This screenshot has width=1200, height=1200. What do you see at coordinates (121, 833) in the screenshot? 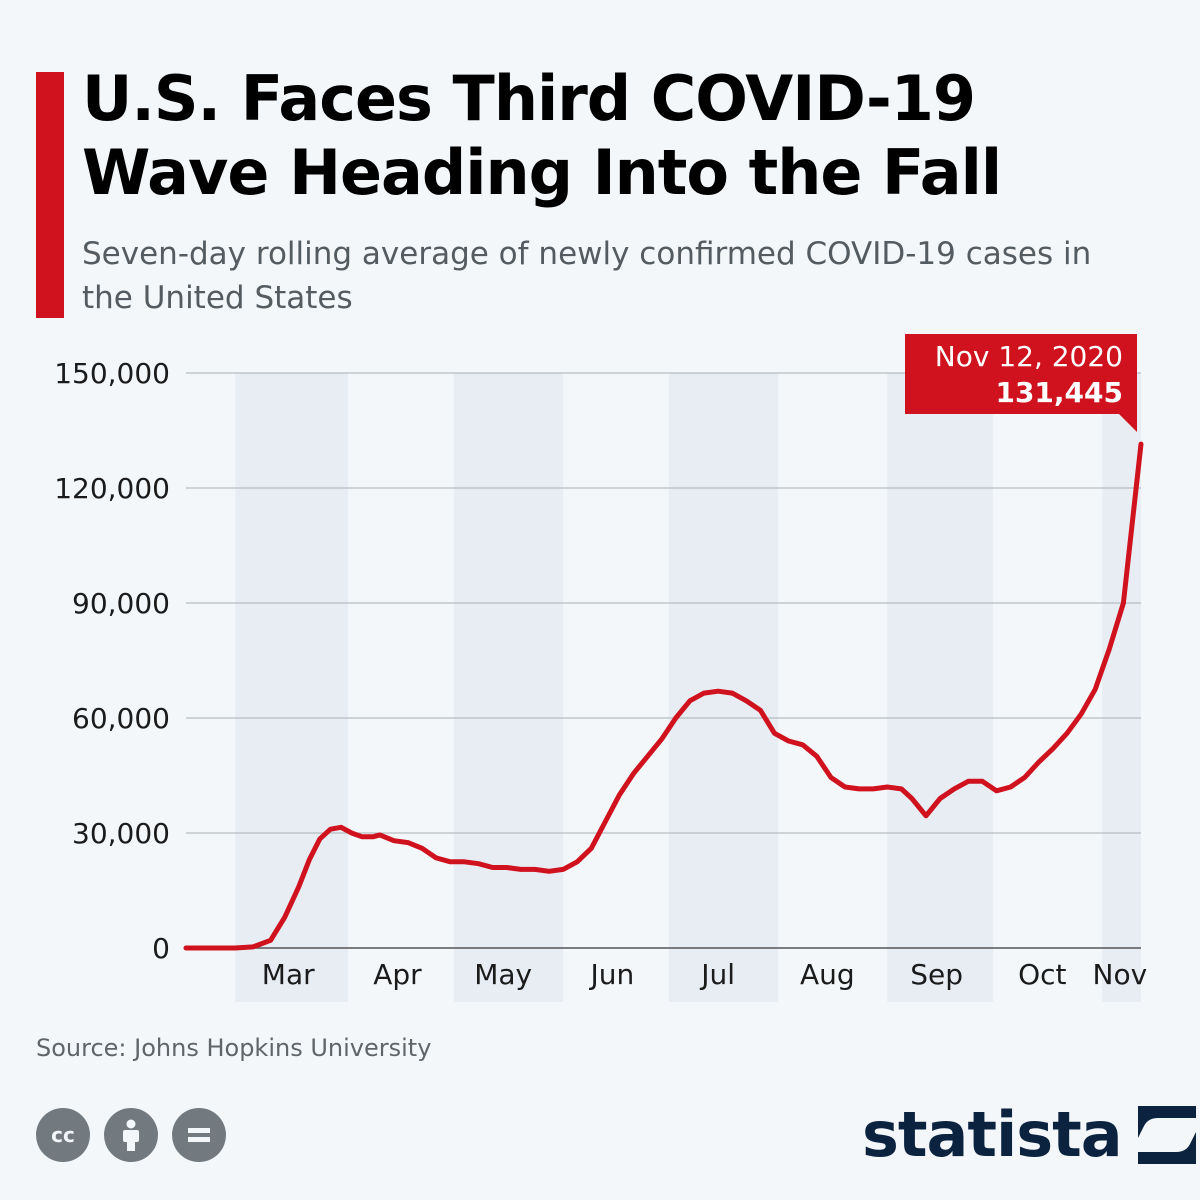
I see `y-tick-label: 30,000` at bounding box center [121, 833].